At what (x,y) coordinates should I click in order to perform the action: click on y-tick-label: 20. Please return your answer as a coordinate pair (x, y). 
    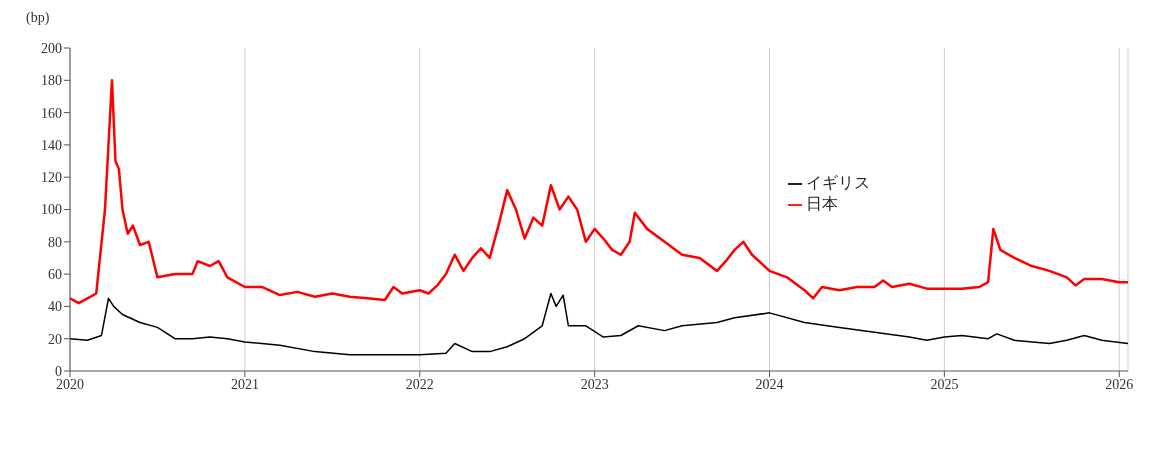
    Looking at the image, I should click on (55, 339).